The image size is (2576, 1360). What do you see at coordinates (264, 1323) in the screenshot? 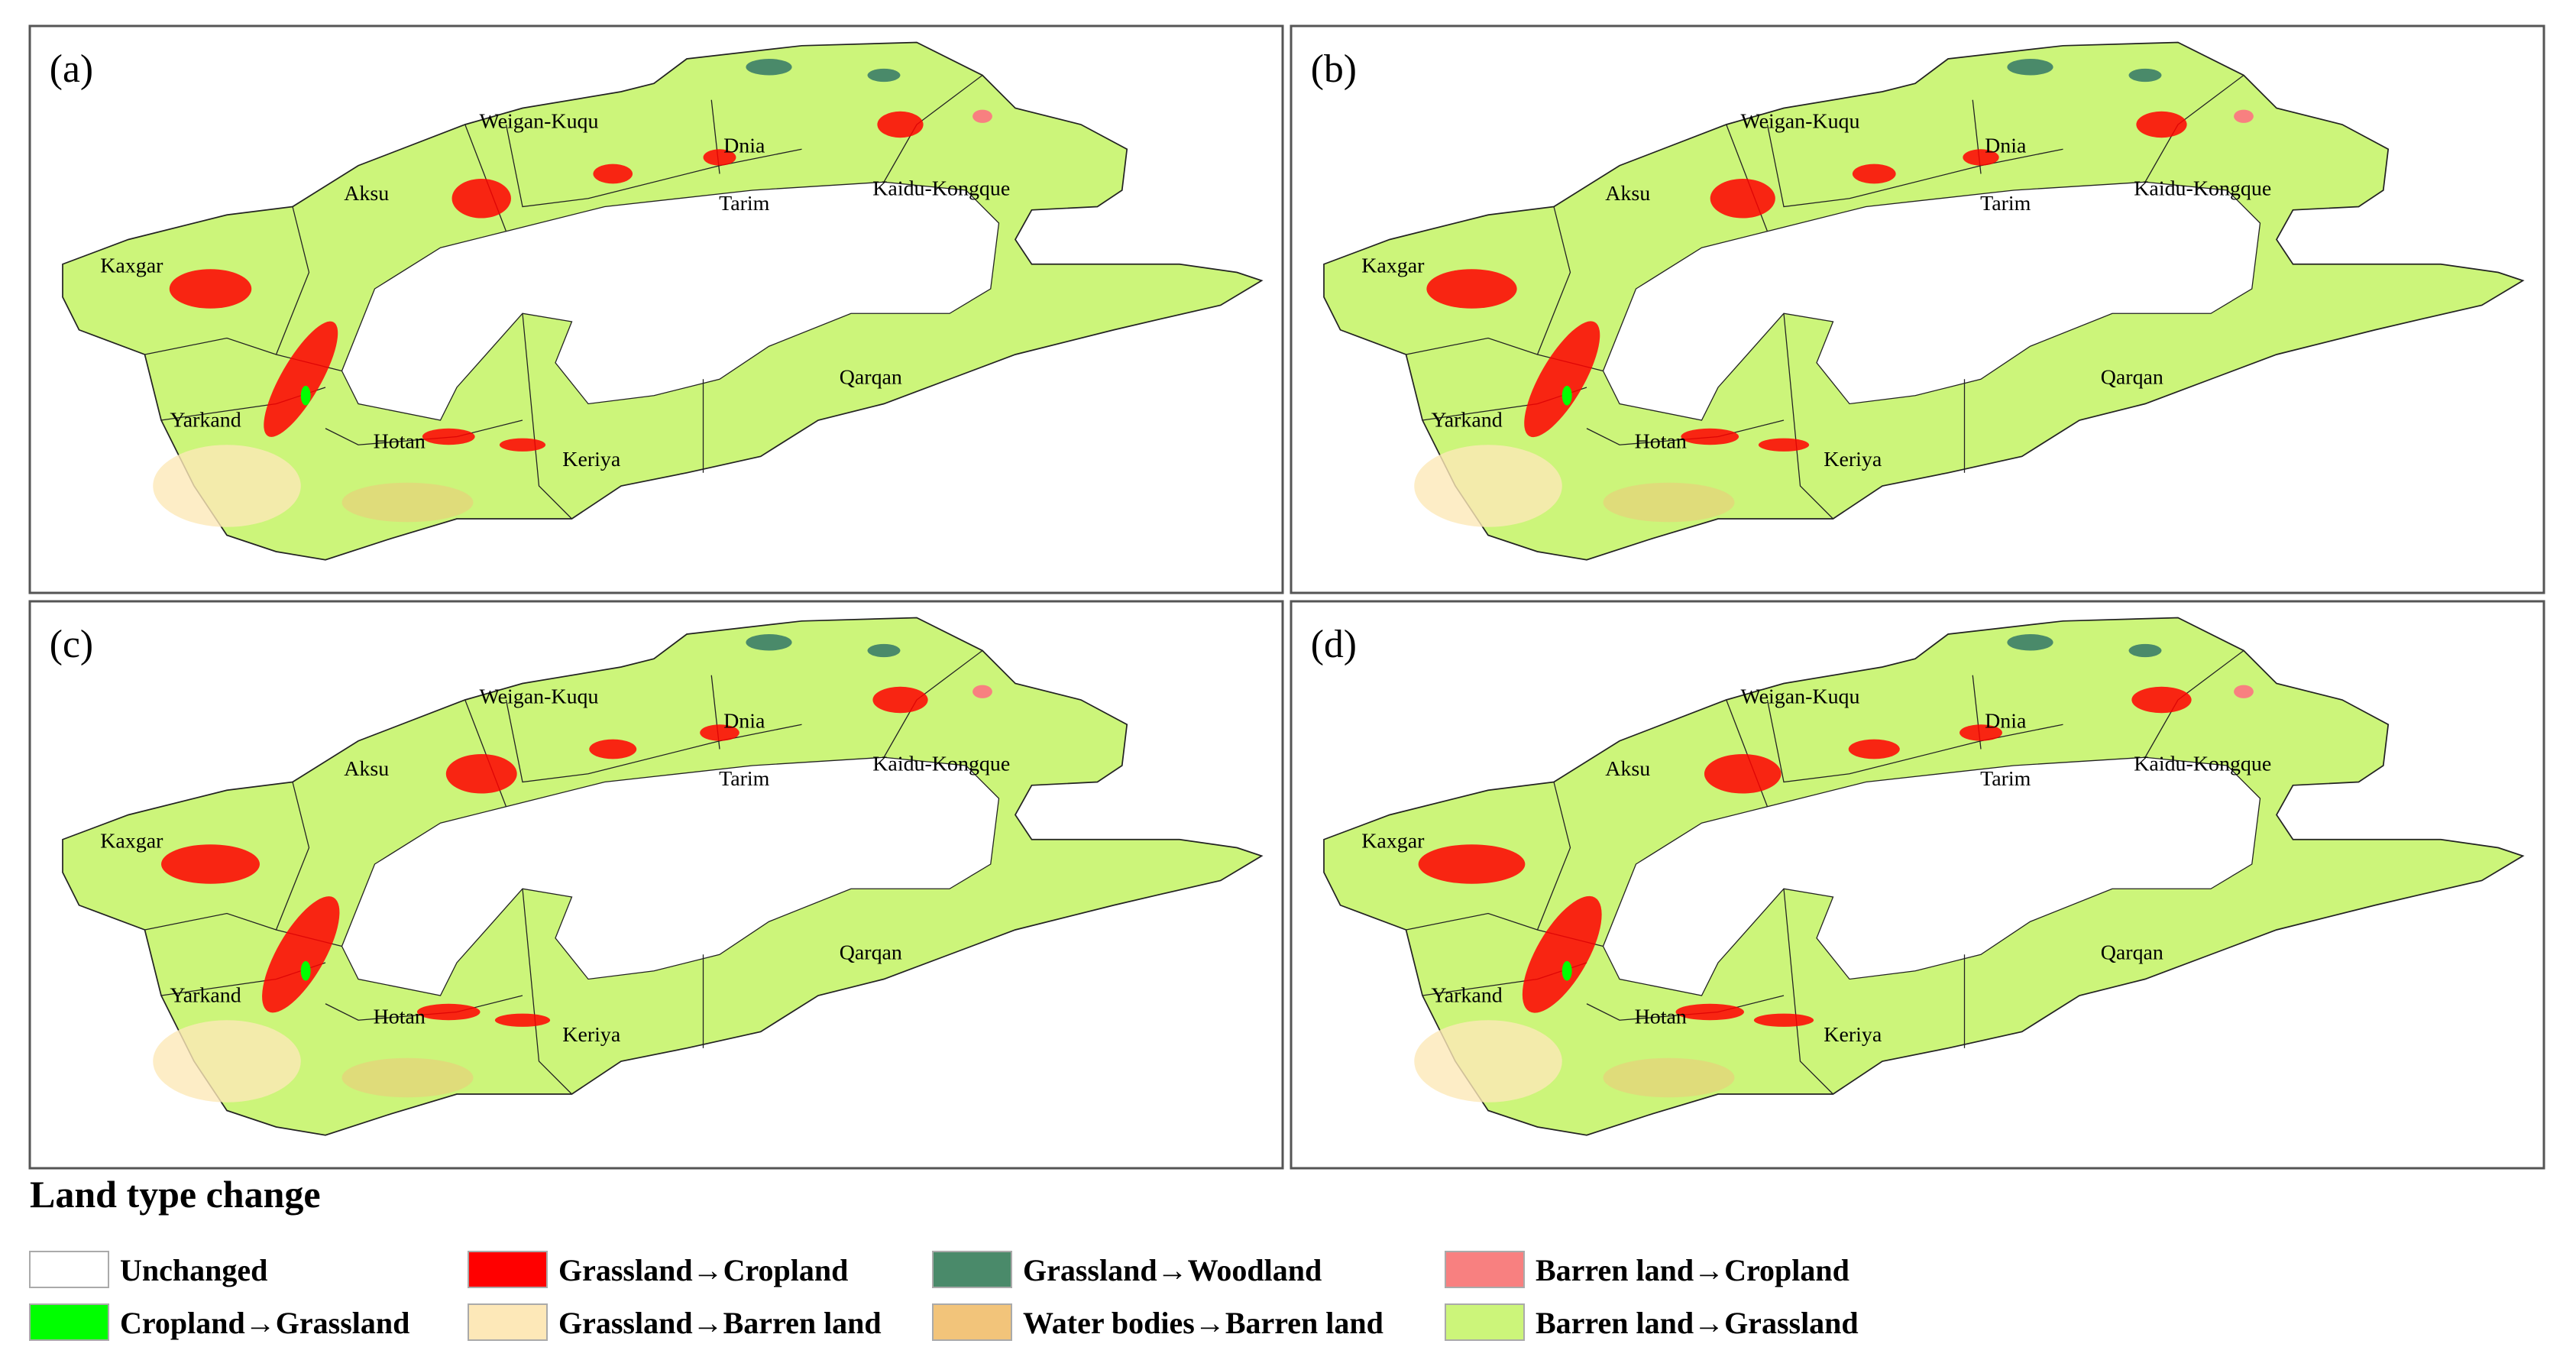
I see `legend-label: Cropland→Grassland` at bounding box center [264, 1323].